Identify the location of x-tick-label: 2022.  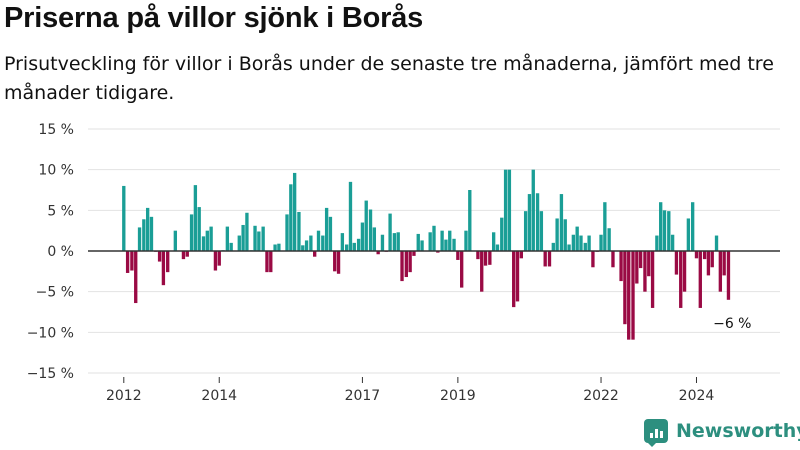
(601, 396).